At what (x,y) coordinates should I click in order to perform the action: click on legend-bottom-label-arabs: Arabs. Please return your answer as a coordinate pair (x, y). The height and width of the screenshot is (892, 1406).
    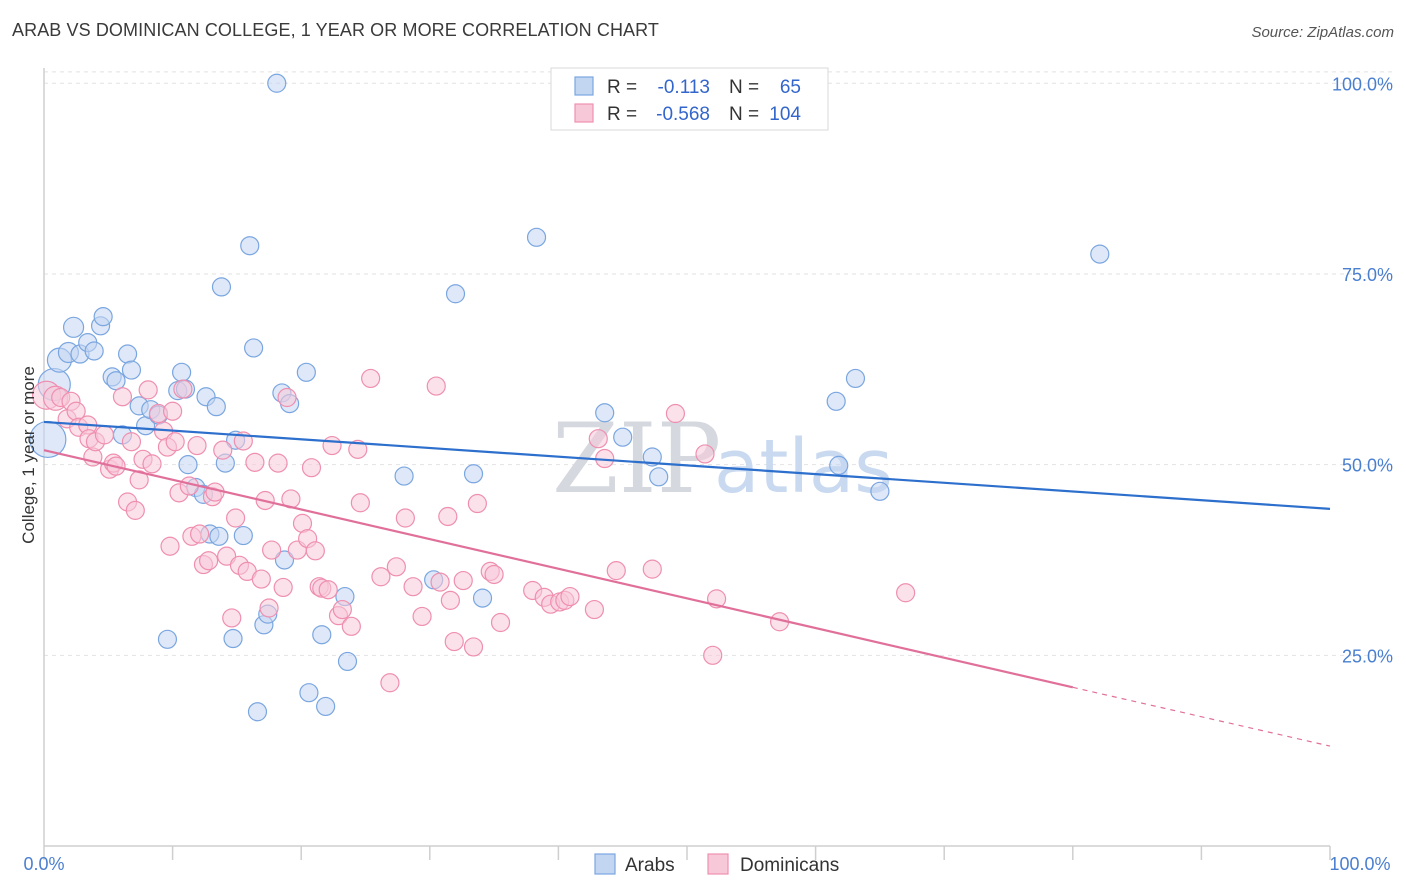
    Looking at the image, I should click on (650, 865).